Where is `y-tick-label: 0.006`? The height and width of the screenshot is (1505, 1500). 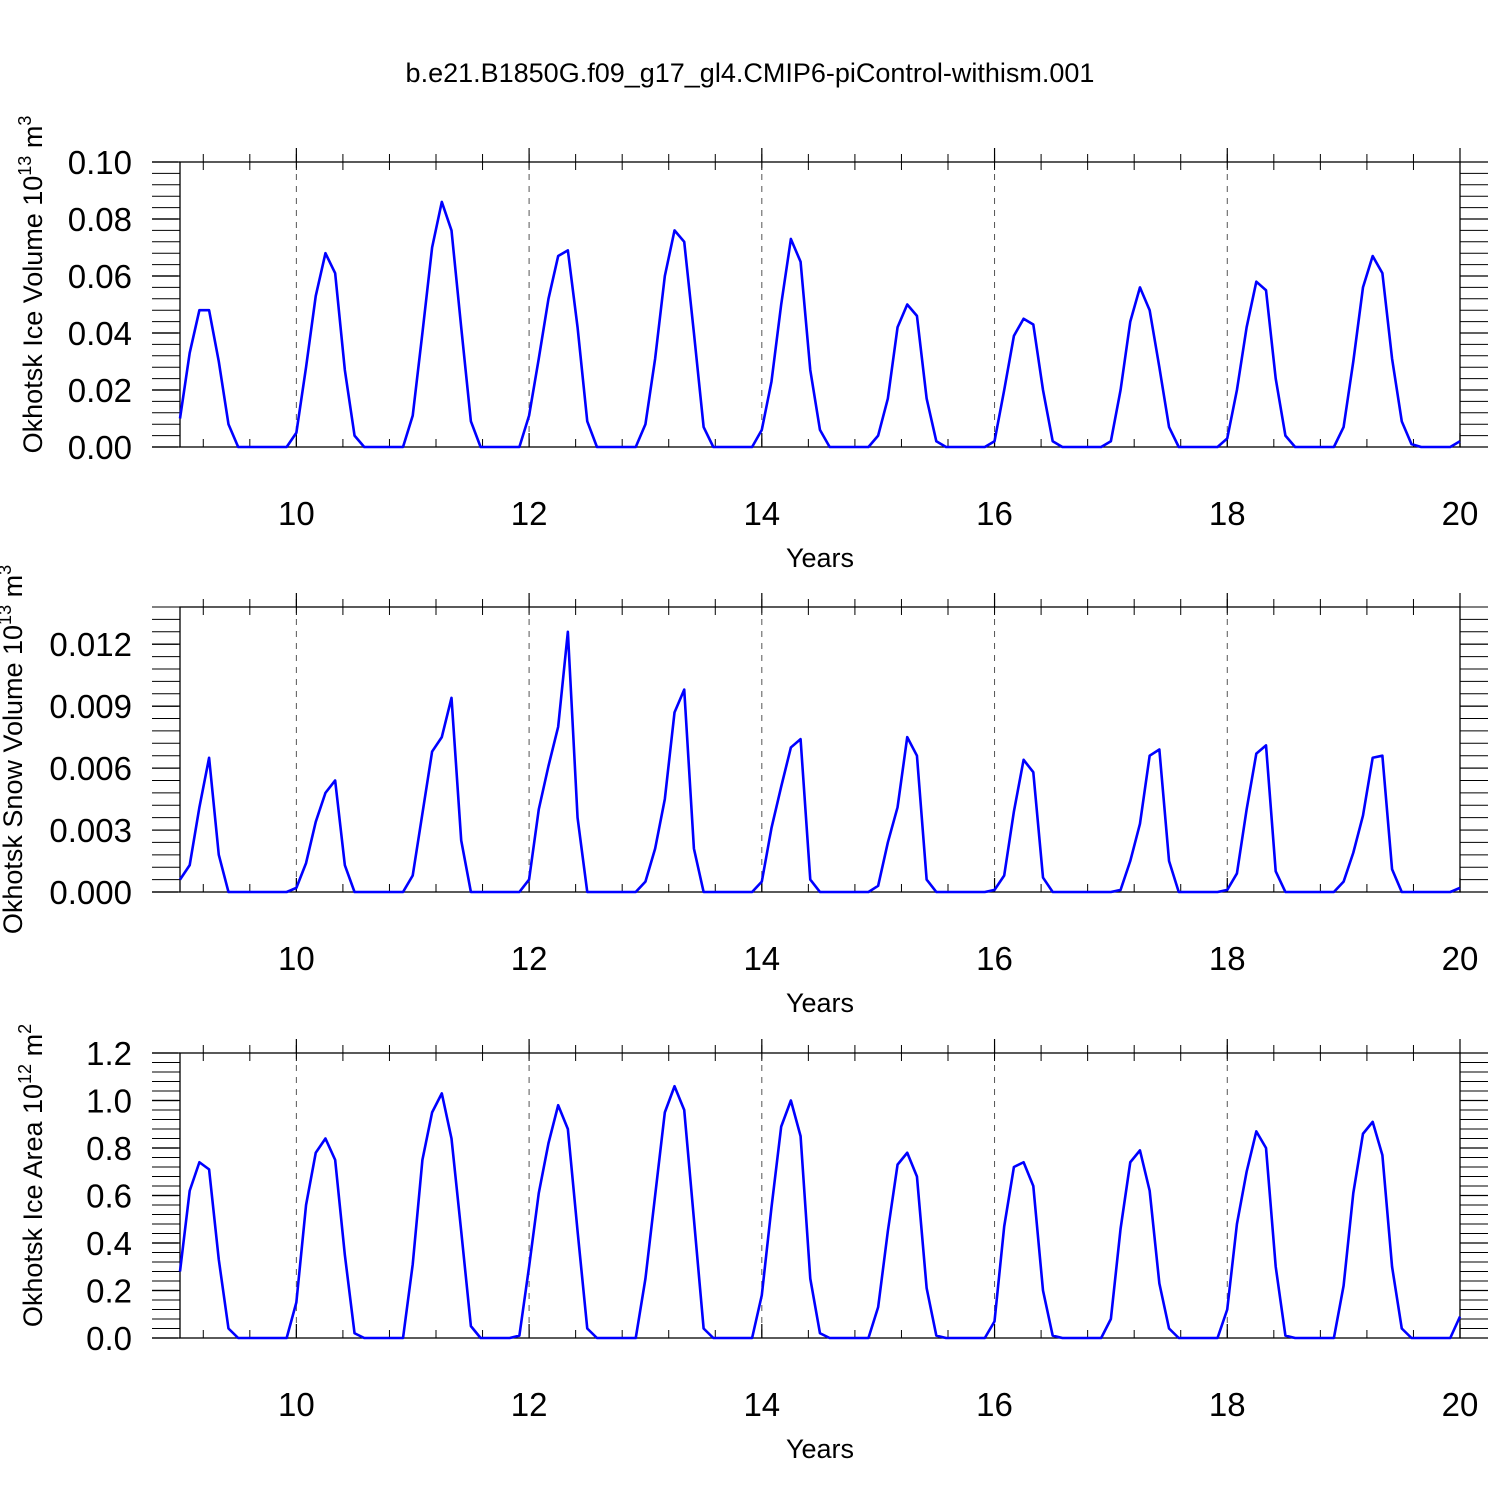
y-tick-label: 0.006 is located at coordinates (90, 768).